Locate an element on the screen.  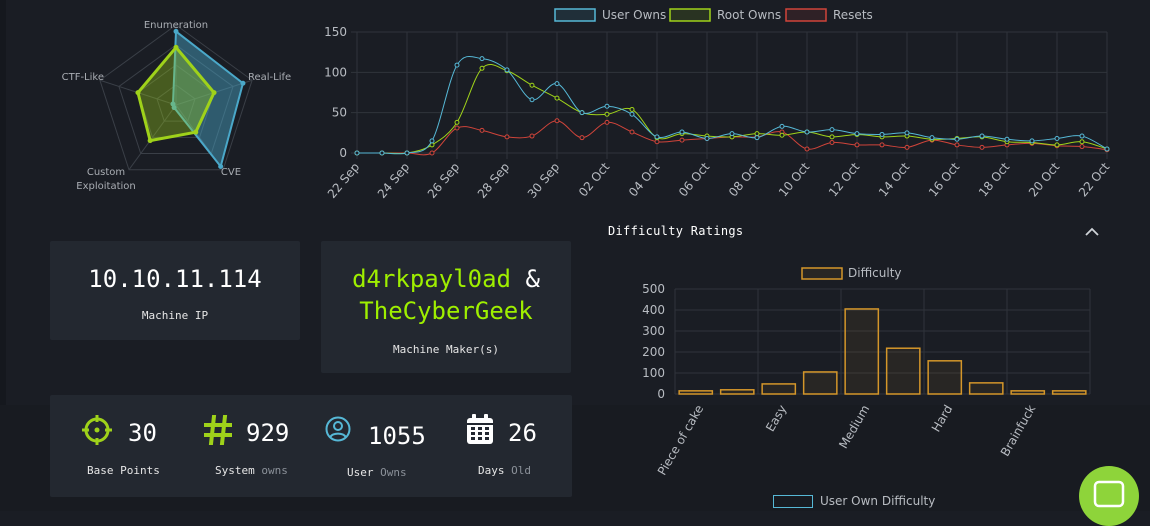
maker-ampersand: & is located at coordinates (532, 279).